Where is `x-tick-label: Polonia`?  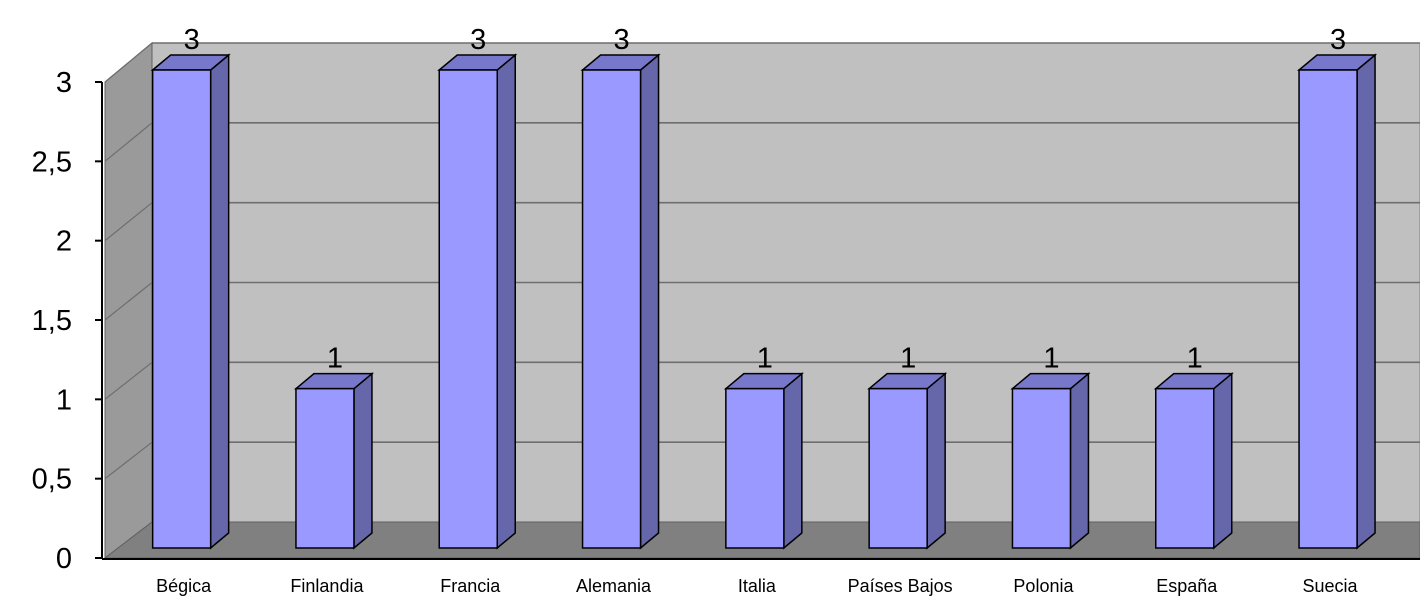 x-tick-label: Polonia is located at coordinates (1043, 586).